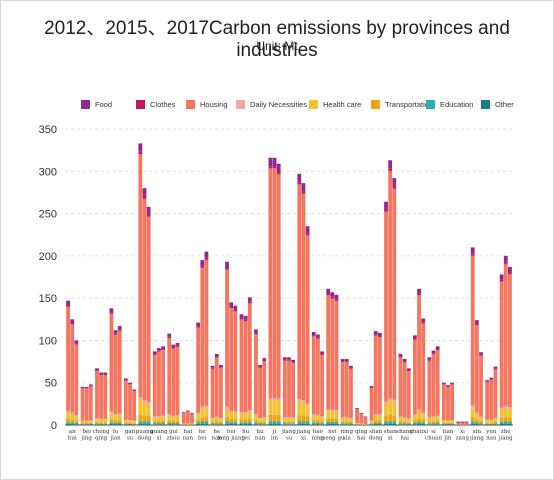 This screenshot has height=480, width=554. I want to click on legend-item-food: Food, so click(96, 104).